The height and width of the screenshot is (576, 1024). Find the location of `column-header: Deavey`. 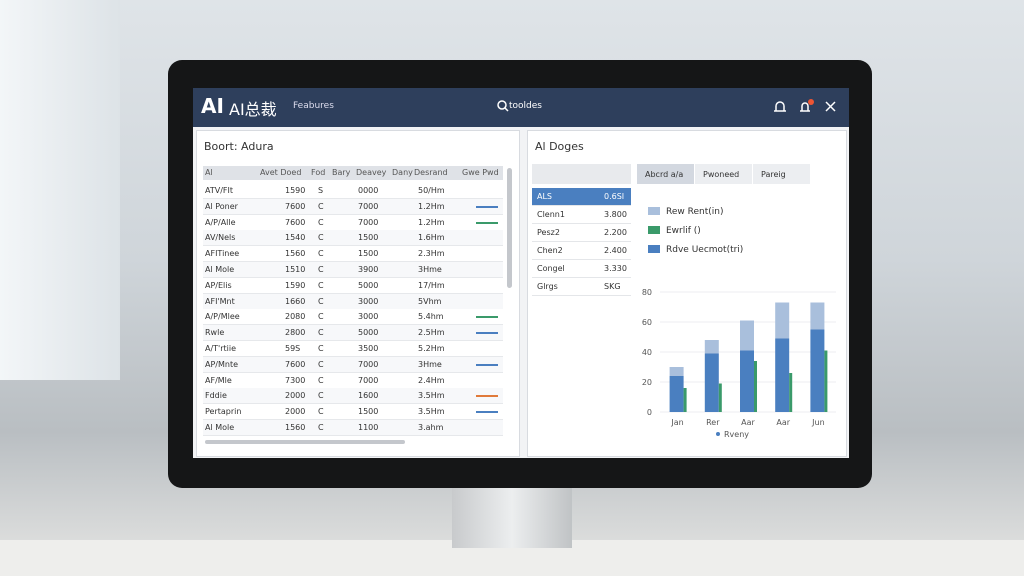

column-header: Deavey is located at coordinates (371, 172).